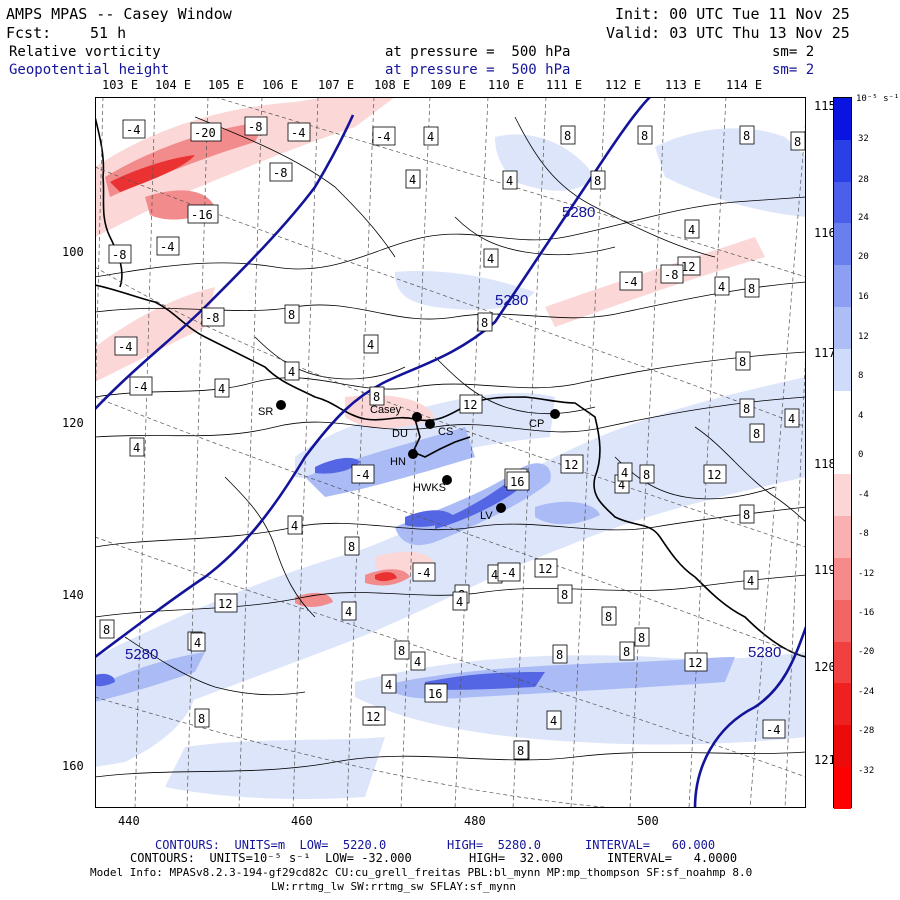 The width and height of the screenshot is (900, 900). I want to click on vorticity-shading-dark-blue, so click(320, 573).